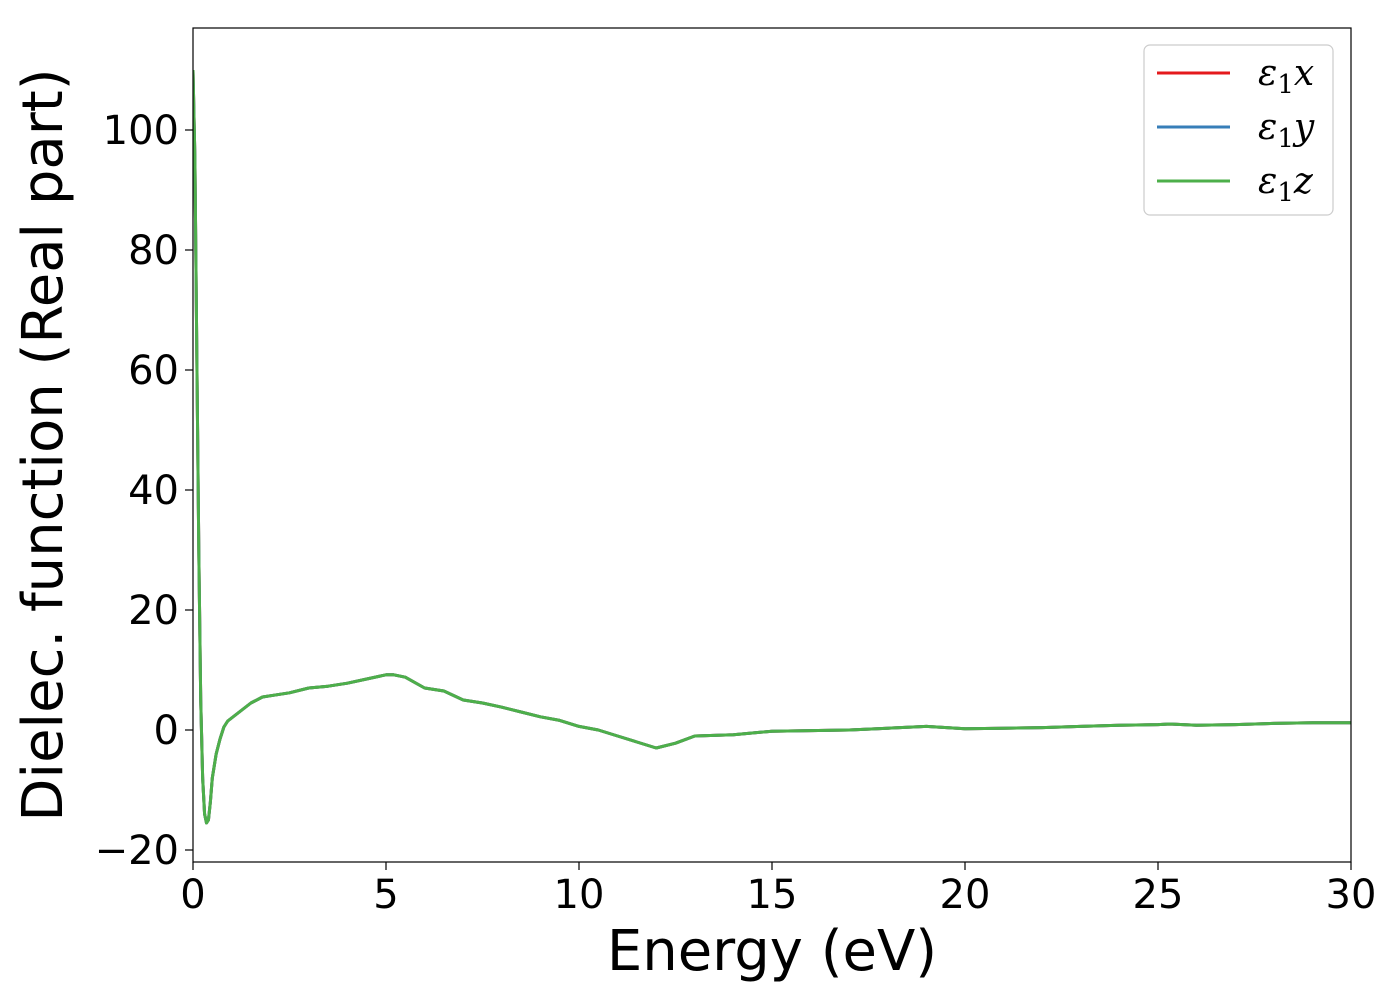 This screenshot has height=1000, width=1400. What do you see at coordinates (1286, 76) in the screenshot?
I see `legend-label-x: ε1x` at bounding box center [1286, 76].